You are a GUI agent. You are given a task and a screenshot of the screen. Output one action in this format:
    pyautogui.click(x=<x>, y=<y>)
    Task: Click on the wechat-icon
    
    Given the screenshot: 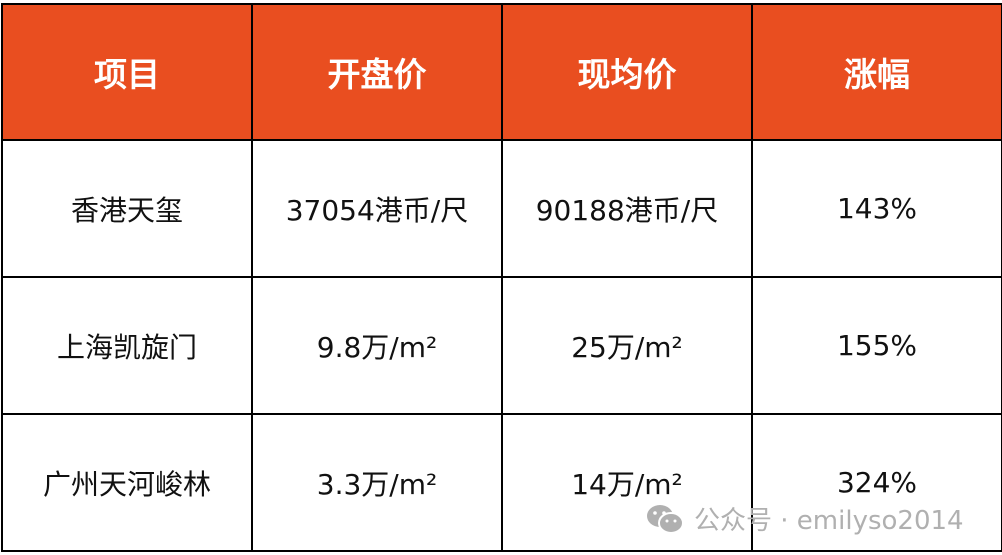 What is the action you would take?
    pyautogui.click(x=665, y=519)
    